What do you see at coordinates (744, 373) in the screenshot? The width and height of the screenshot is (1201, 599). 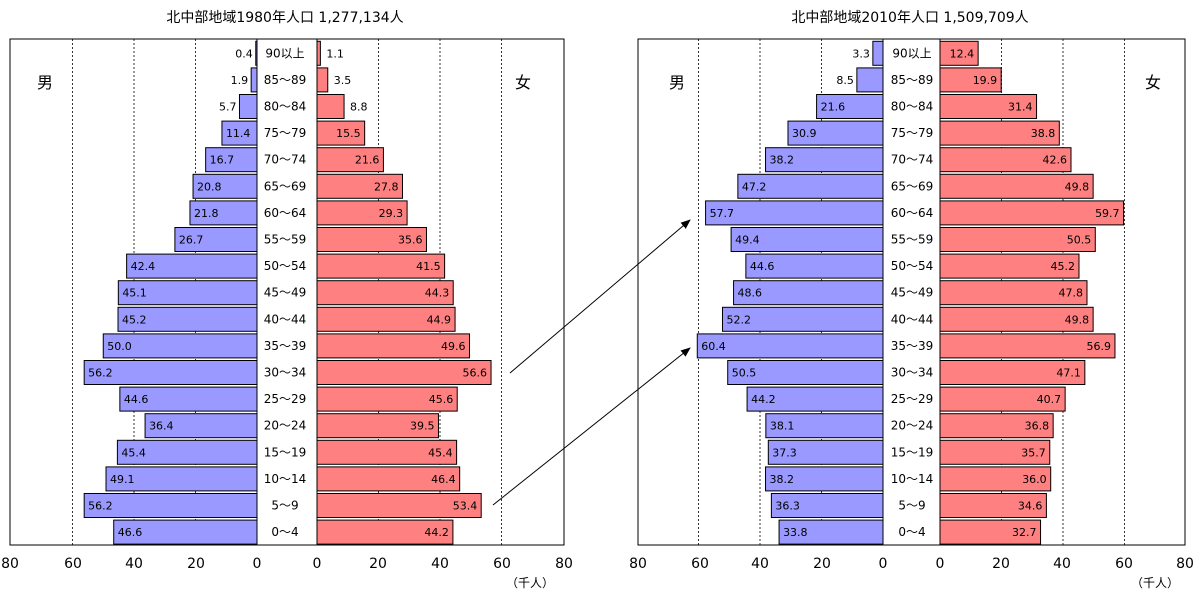 I see `male-value-label-12: 50.5` at bounding box center [744, 373].